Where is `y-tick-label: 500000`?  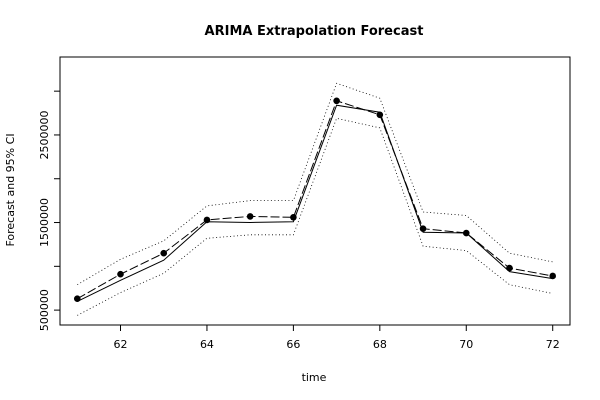
y-tick-label: 500000 is located at coordinates (44, 310).